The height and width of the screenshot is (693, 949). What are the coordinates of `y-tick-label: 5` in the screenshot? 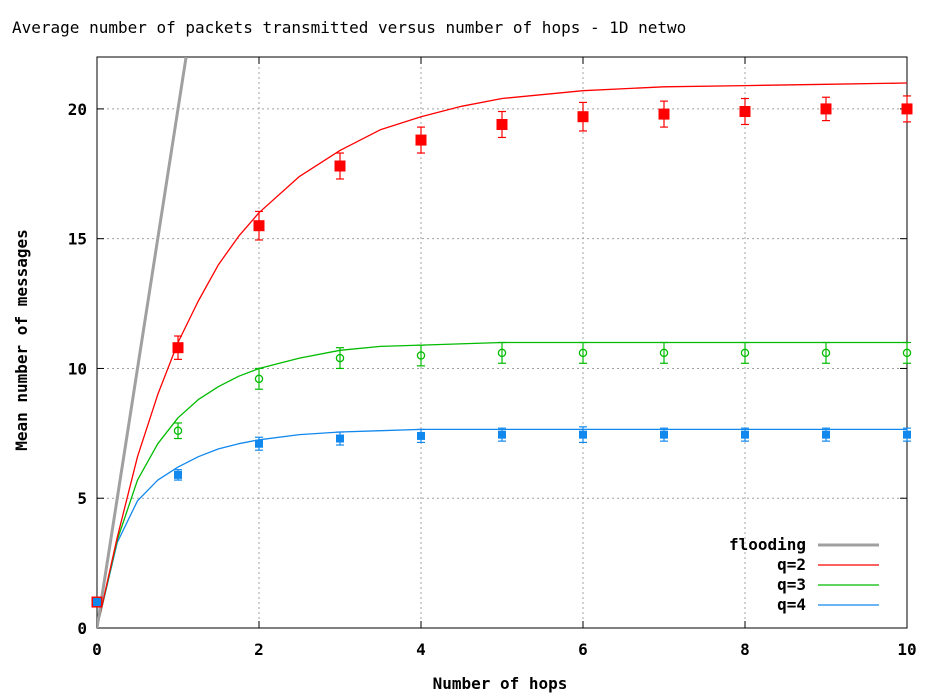 It's located at (82, 498).